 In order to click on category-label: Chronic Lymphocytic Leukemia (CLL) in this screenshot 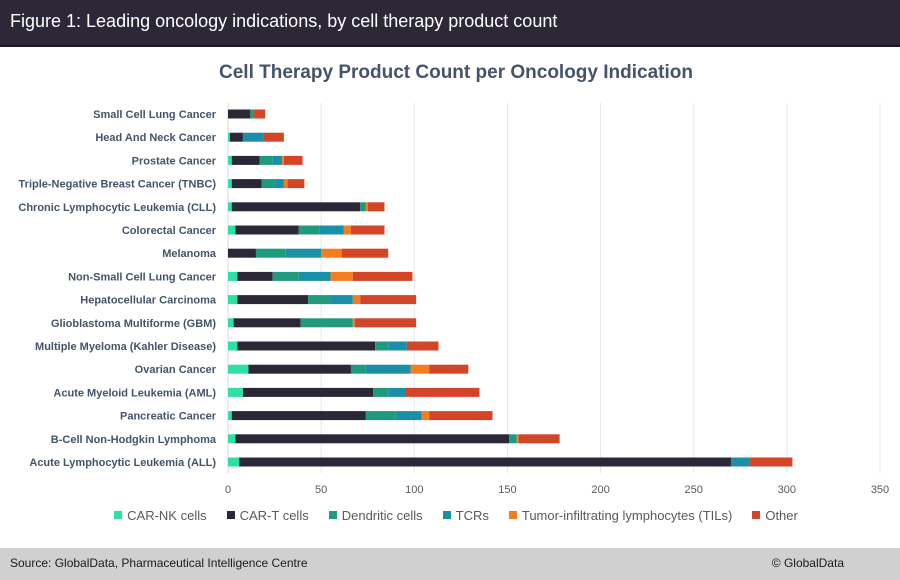, I will do `click(117, 208)`.